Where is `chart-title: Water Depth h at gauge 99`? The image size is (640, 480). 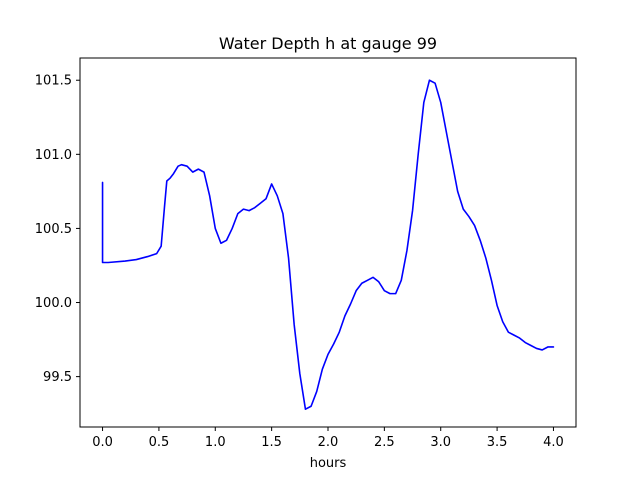 chart-title: Water Depth h at gauge 99 is located at coordinates (328, 43).